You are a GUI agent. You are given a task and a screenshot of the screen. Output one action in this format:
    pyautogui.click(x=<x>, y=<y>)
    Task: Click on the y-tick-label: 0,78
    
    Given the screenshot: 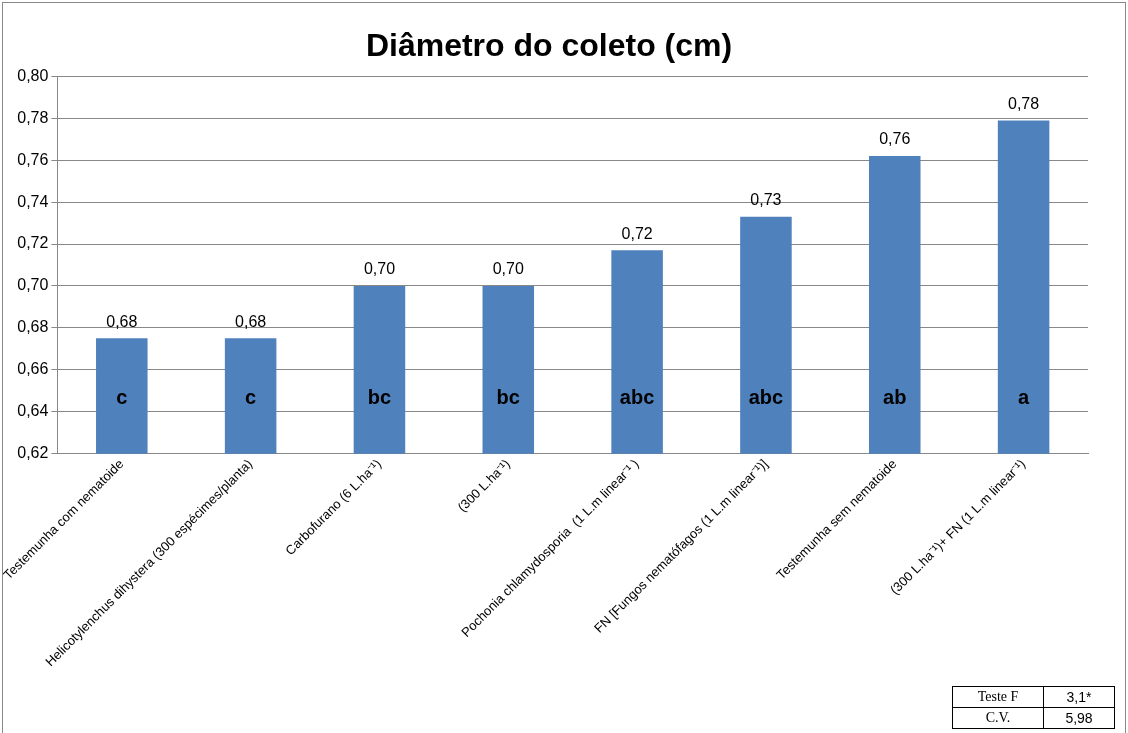 What is the action you would take?
    pyautogui.click(x=33, y=117)
    